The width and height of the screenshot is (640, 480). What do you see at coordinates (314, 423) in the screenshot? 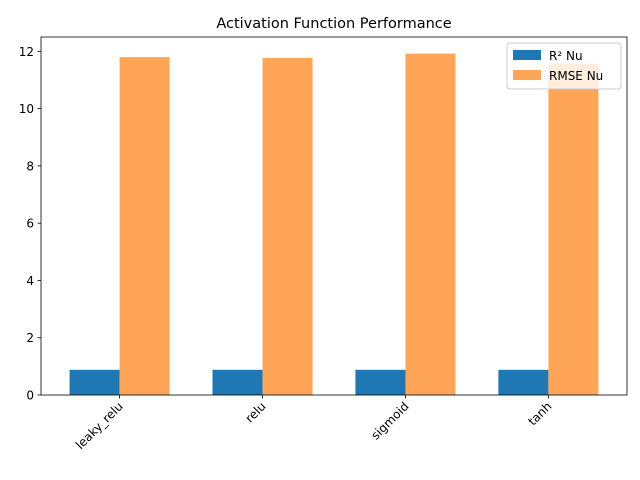
I see `x-axis: leaky_relu relu sigmoid tanh` at bounding box center [314, 423].